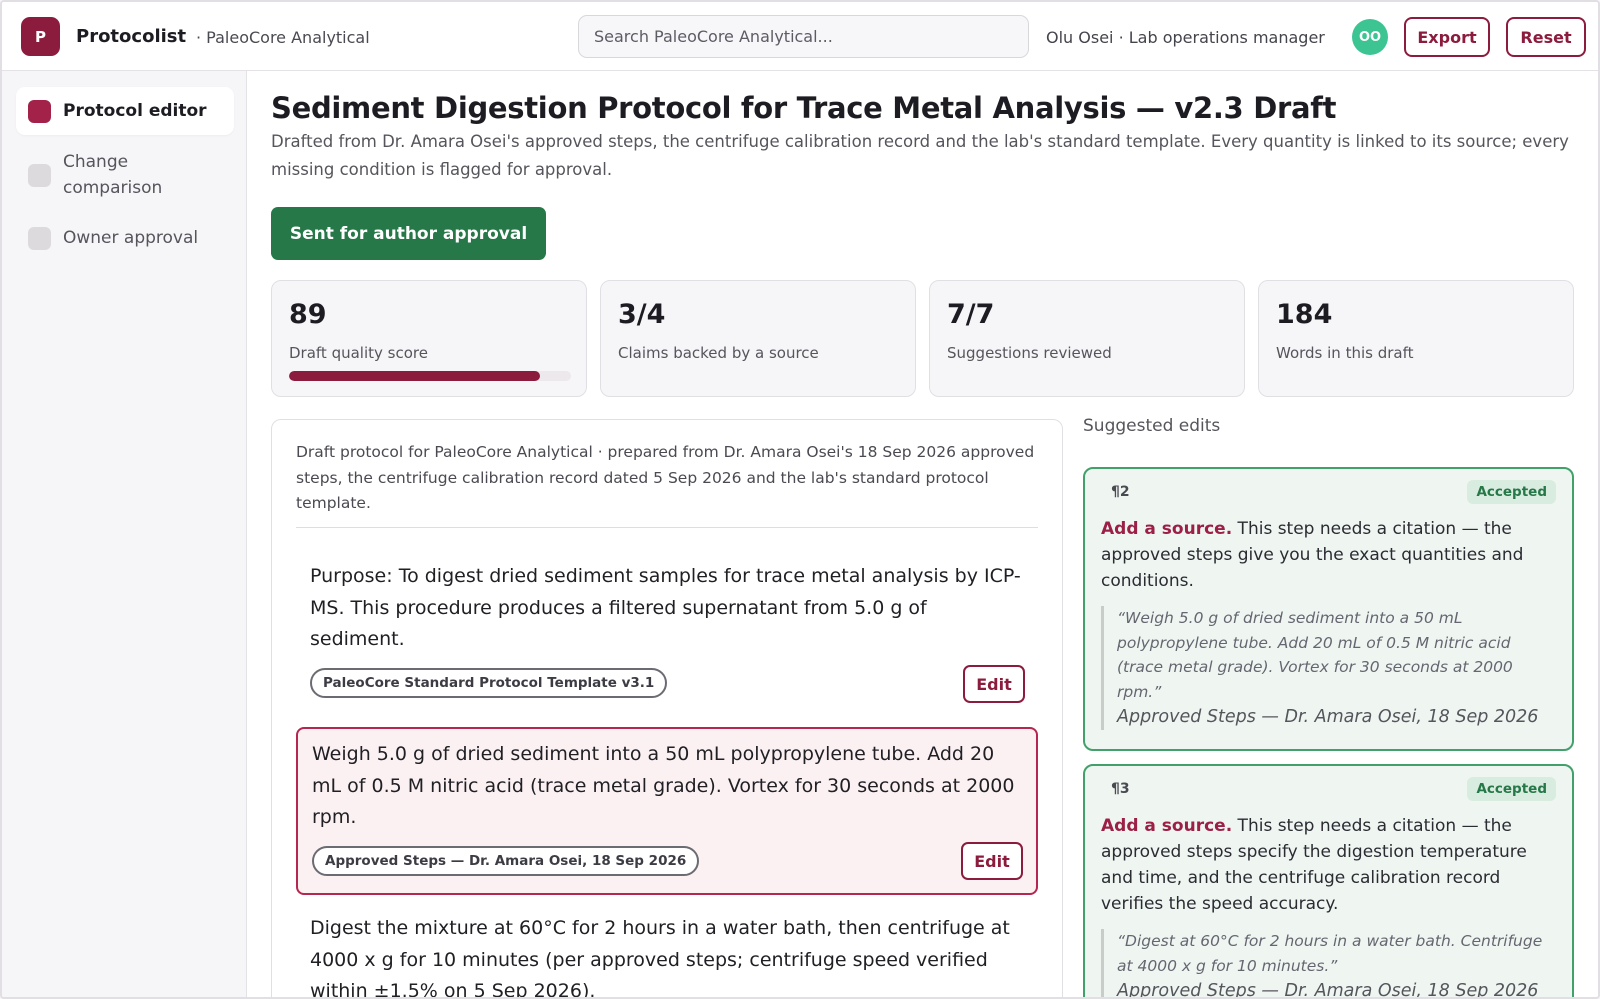 The height and width of the screenshot is (999, 1600). I want to click on paragraph-ref: ¶2, so click(1120, 492).